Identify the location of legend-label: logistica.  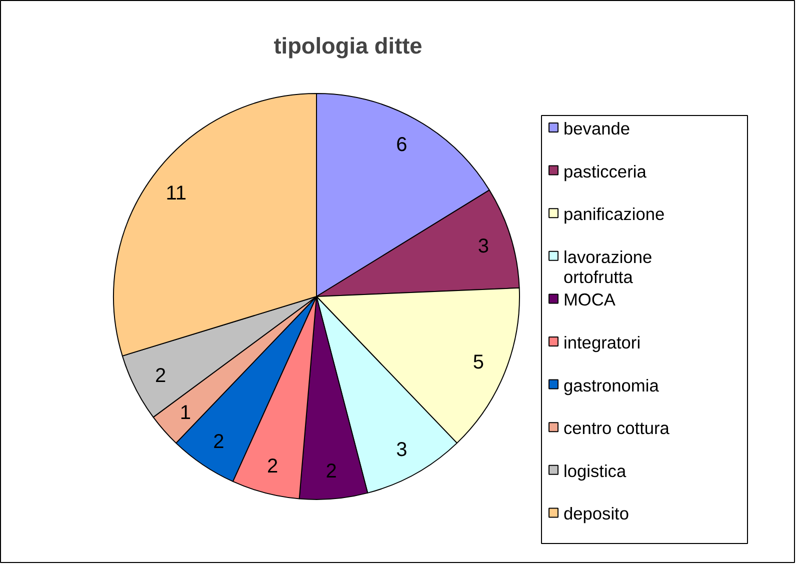
(595, 470).